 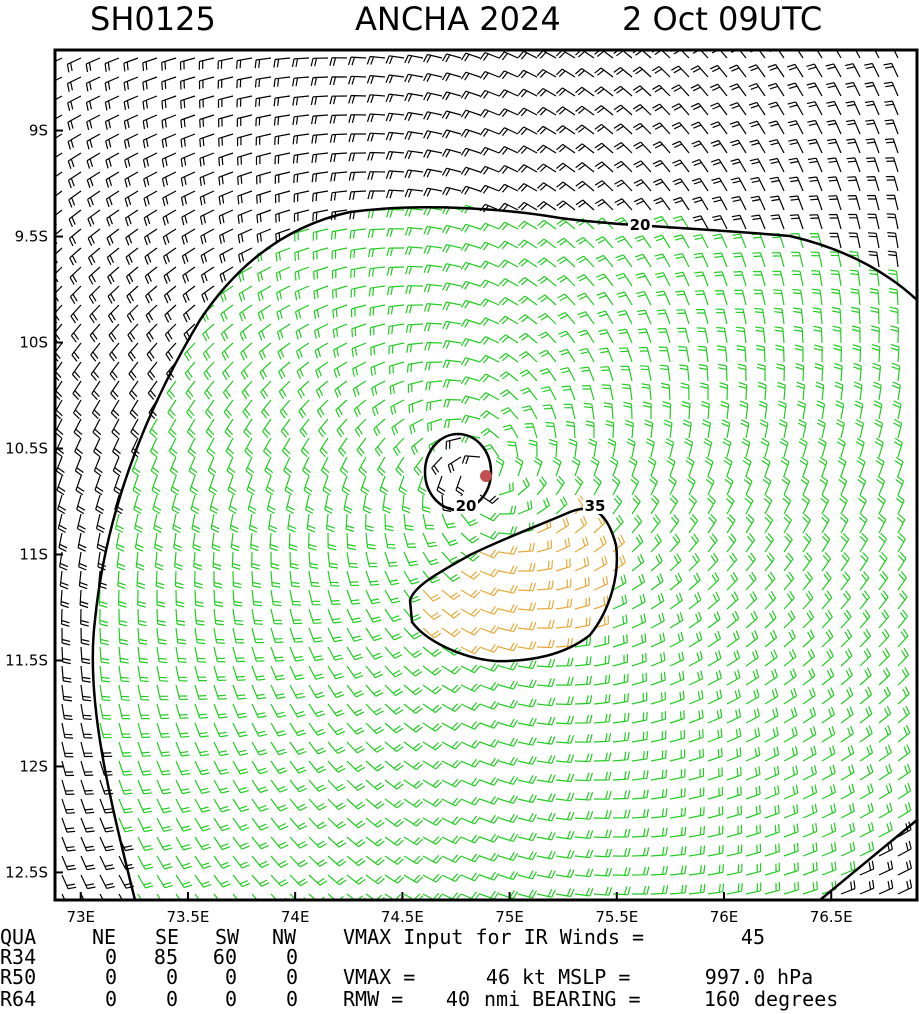 What do you see at coordinates (33, 343) in the screenshot?
I see `lat-label: 10S` at bounding box center [33, 343].